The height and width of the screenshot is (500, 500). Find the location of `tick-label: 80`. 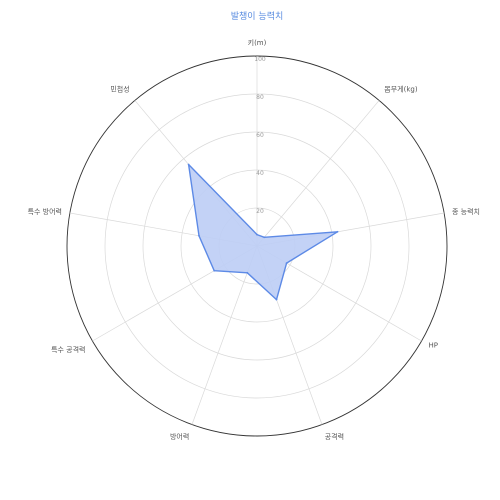

tick-label: 80 is located at coordinates (260, 97).